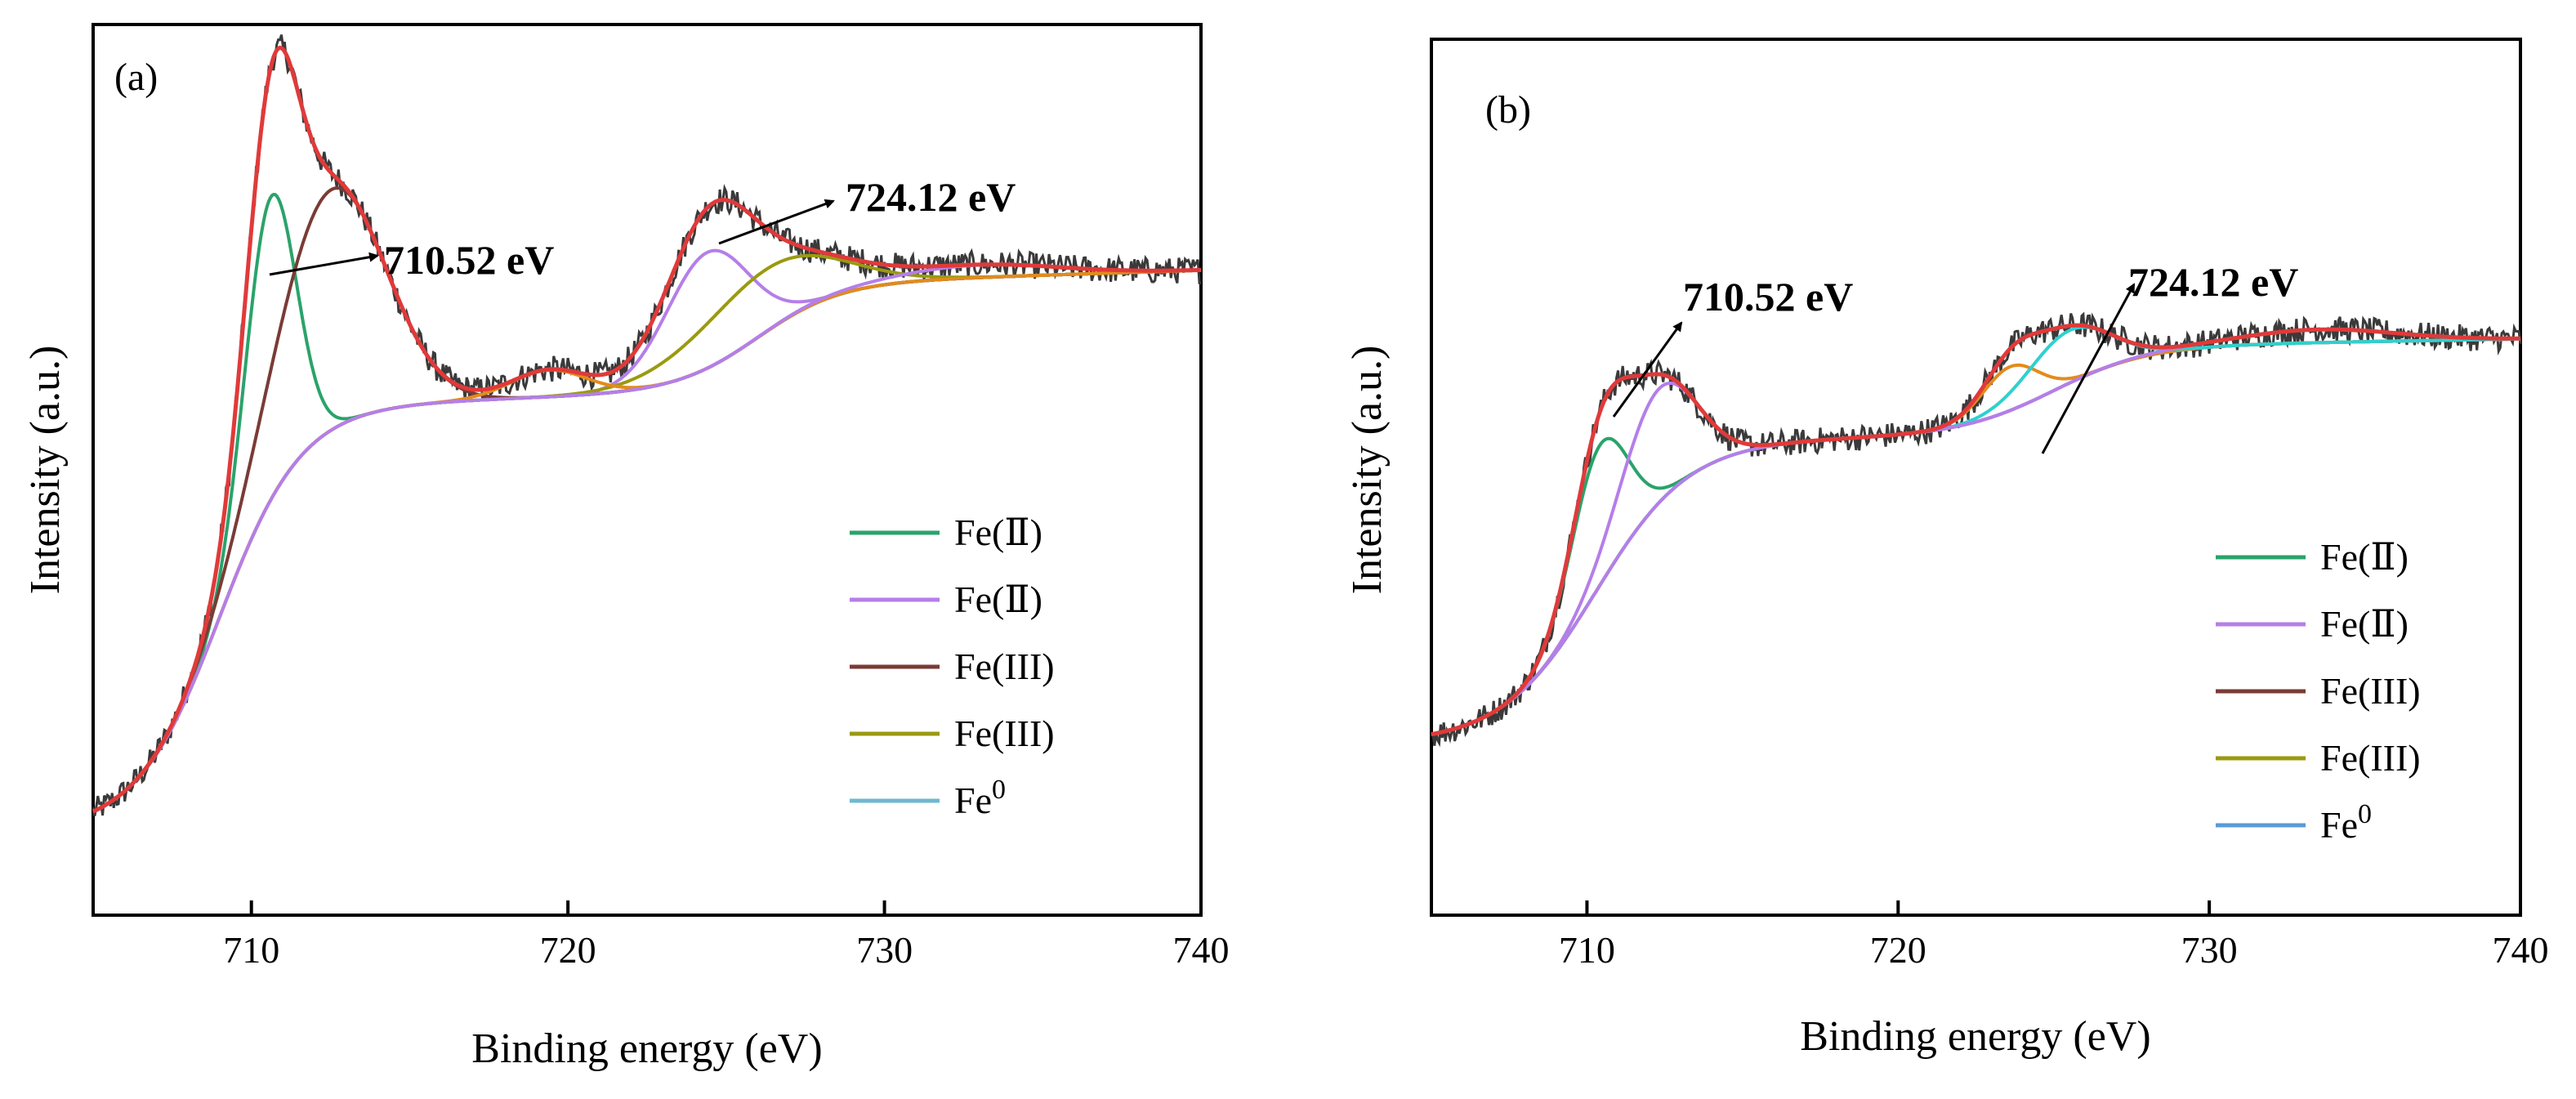 The image size is (2576, 1099). I want to click on panel-b-x-ticks: 710 720 730 740, so click(2054, 936).